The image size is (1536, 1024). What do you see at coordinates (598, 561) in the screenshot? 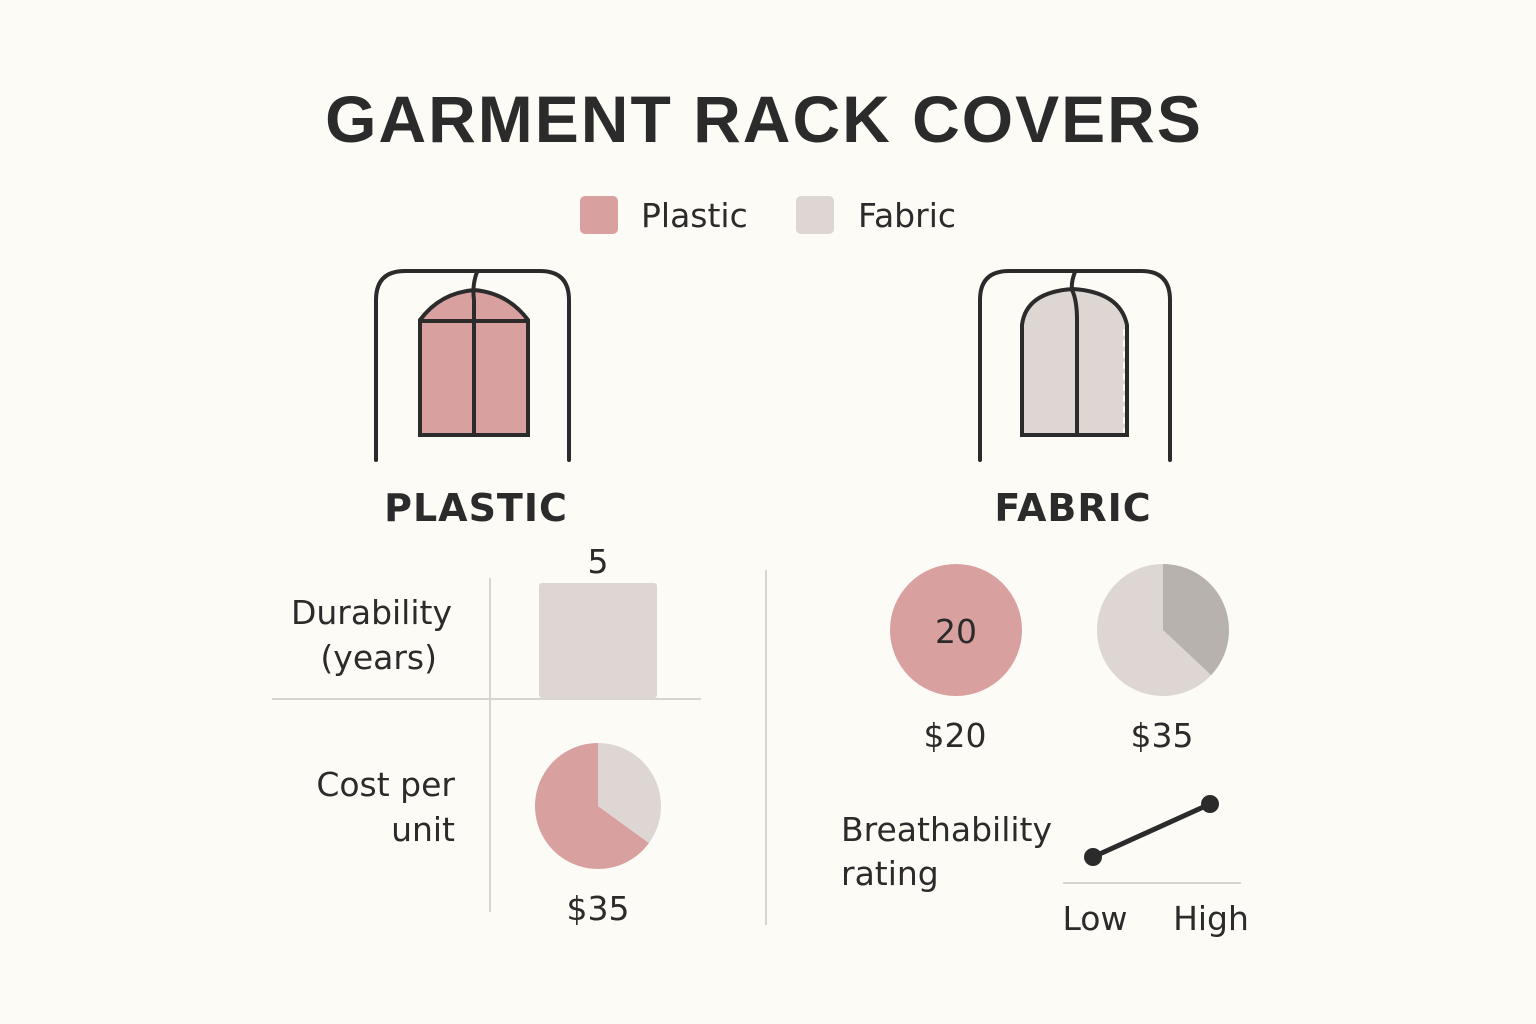
I see `durability-value-label: 5` at bounding box center [598, 561].